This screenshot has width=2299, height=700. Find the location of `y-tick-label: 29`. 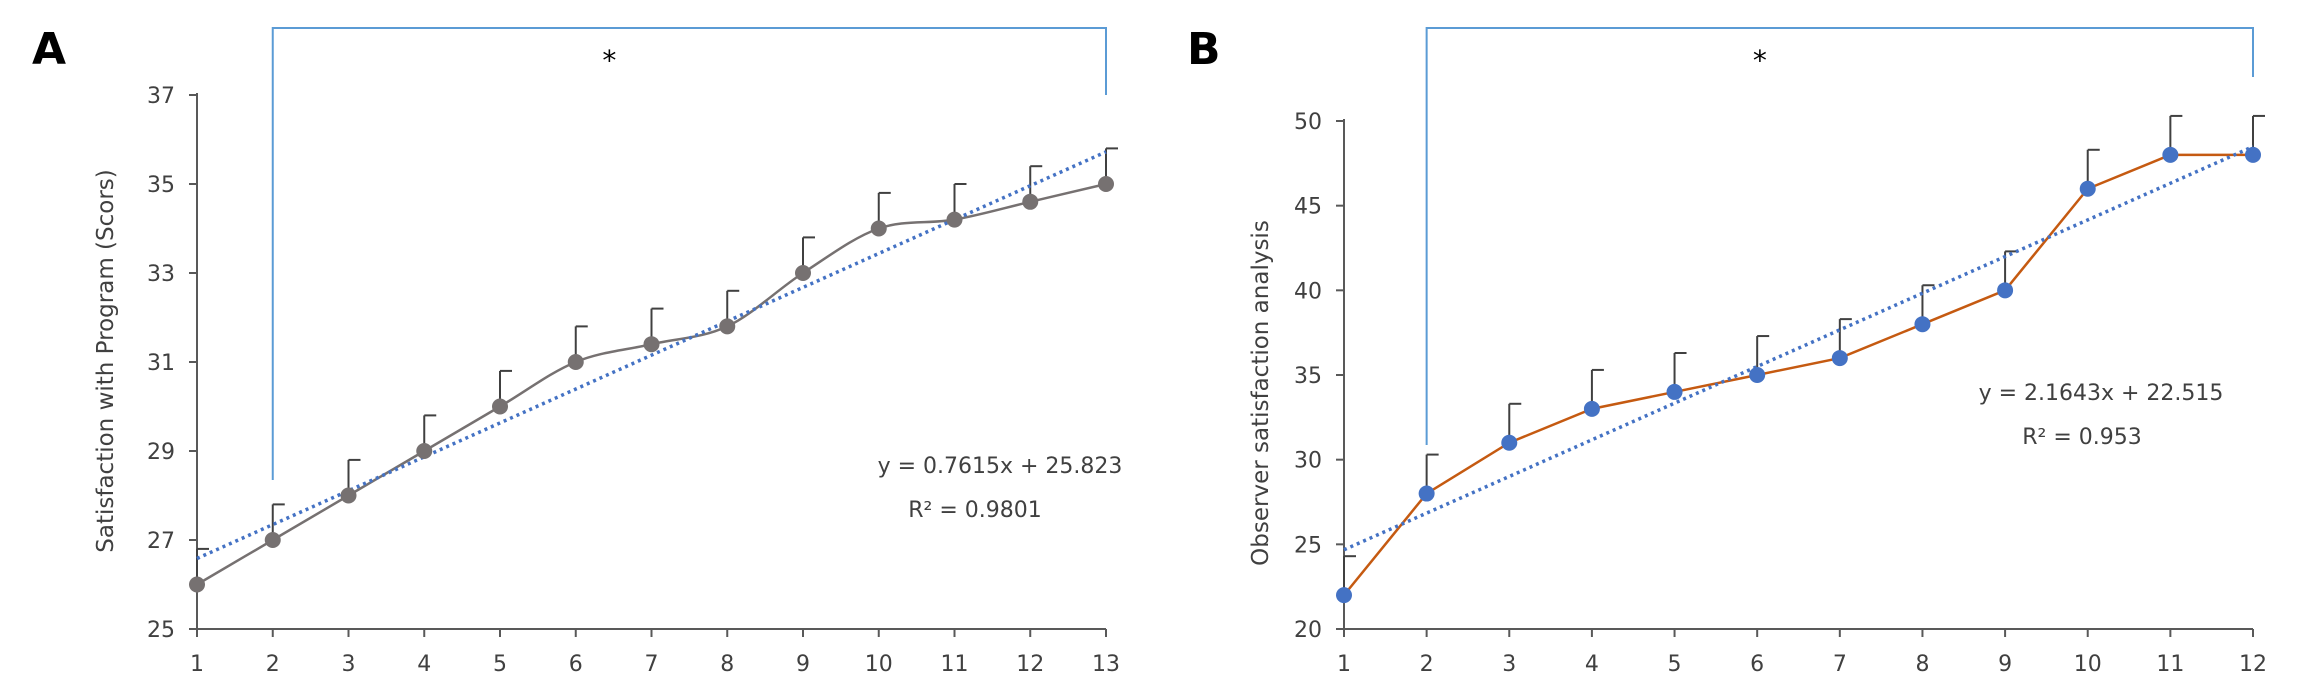

y-tick-label: 29 is located at coordinates (161, 452).